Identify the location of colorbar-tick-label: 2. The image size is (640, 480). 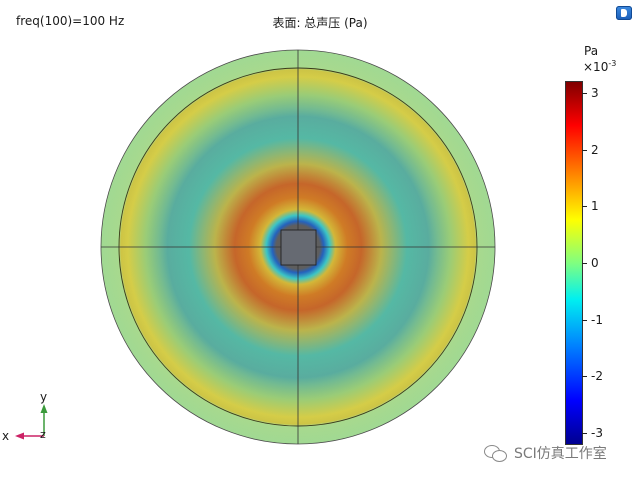
(595, 150).